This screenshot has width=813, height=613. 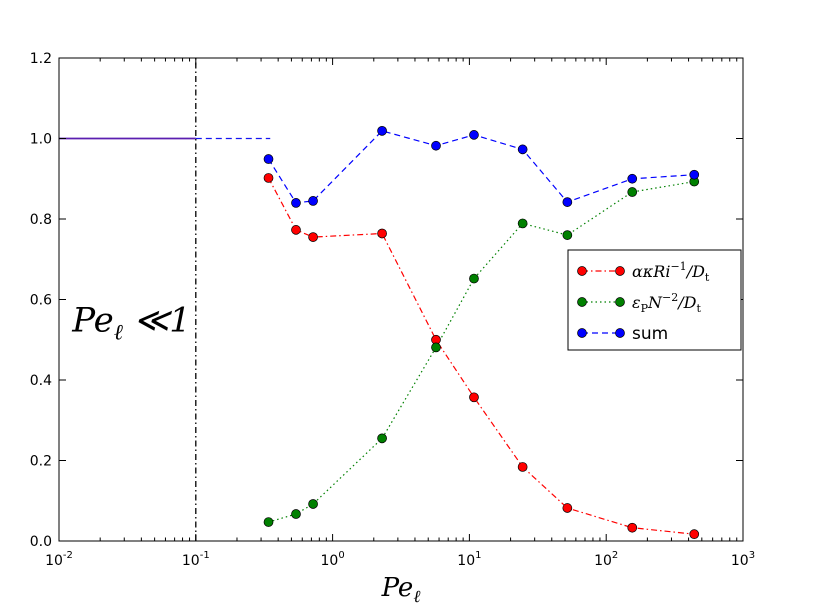 What do you see at coordinates (606, 559) in the screenshot?
I see `x-tick-label: 10²` at bounding box center [606, 559].